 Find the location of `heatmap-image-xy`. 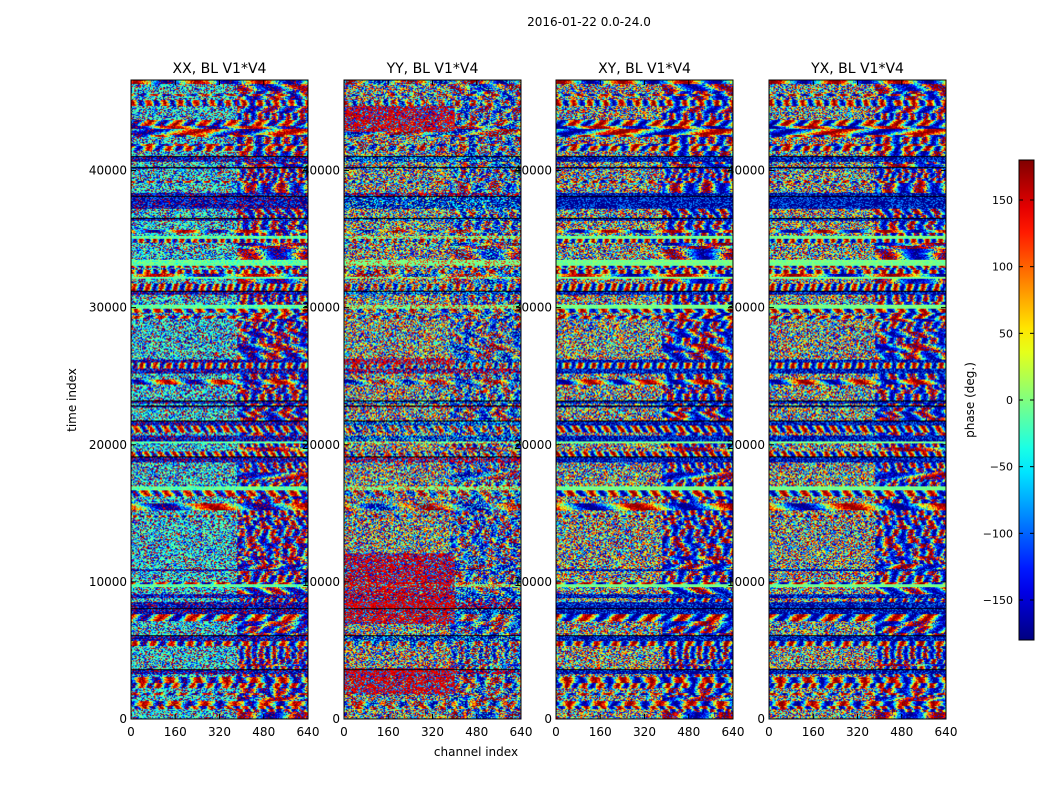

heatmap-image-xy is located at coordinates (644, 399).